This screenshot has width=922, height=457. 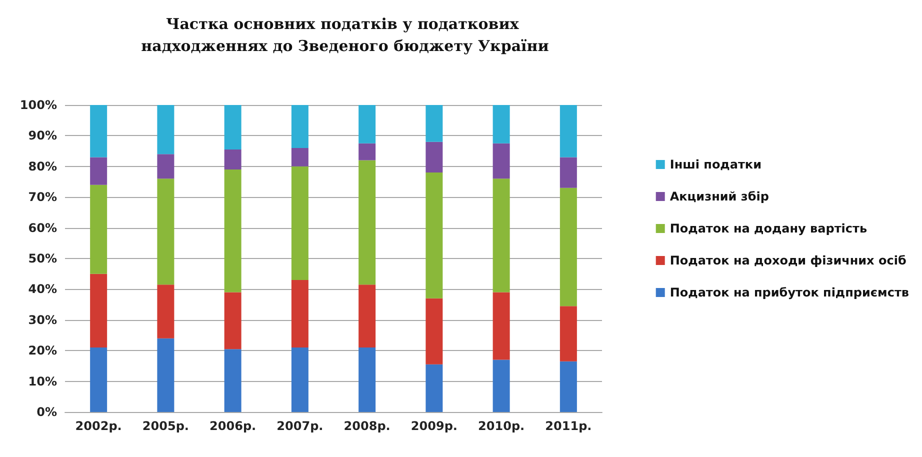 I want to click on y-tick-label: 20%, so click(x=42, y=351).